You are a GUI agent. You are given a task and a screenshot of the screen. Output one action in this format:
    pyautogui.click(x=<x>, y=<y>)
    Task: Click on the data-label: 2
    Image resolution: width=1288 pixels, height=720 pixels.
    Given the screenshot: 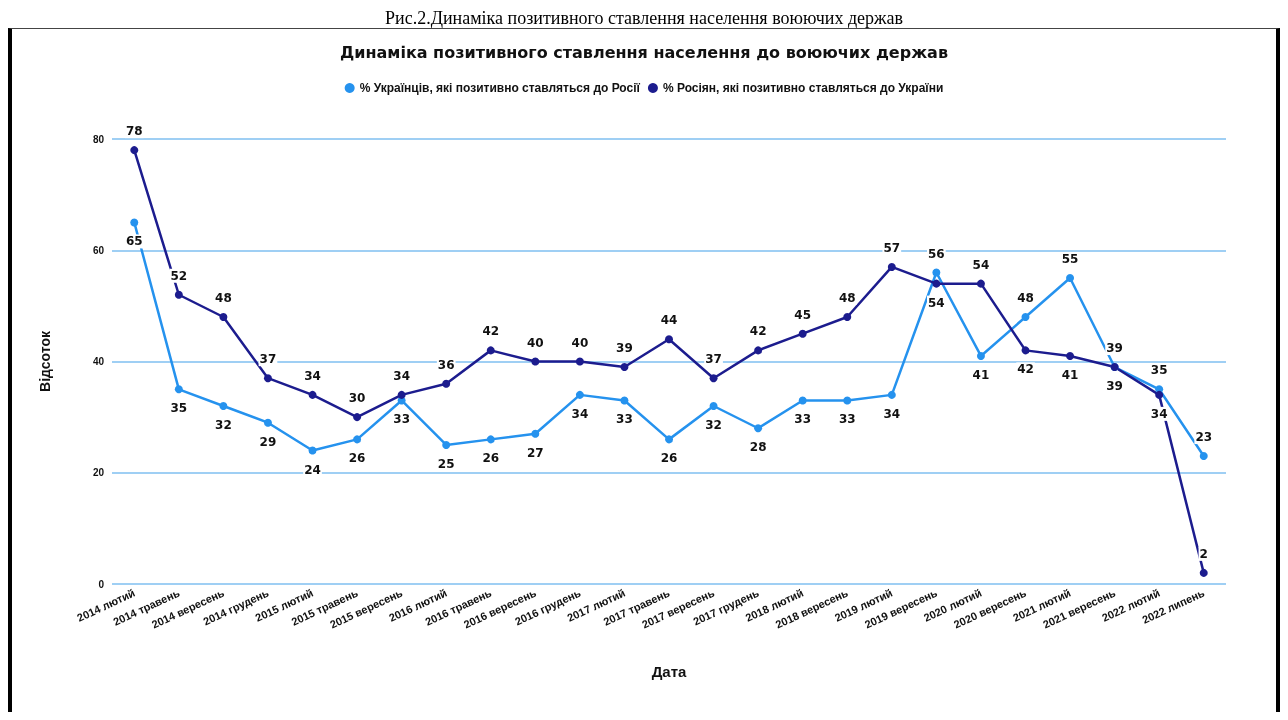 What is the action you would take?
    pyautogui.click(x=1203, y=553)
    